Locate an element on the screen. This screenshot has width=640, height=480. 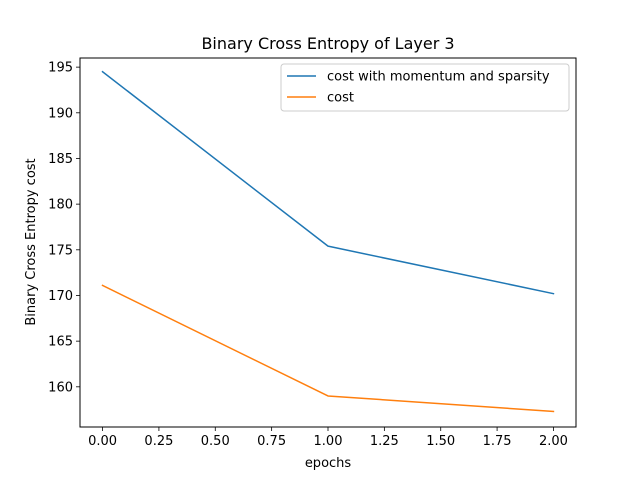
x-tick-label: 1.00 is located at coordinates (328, 441).